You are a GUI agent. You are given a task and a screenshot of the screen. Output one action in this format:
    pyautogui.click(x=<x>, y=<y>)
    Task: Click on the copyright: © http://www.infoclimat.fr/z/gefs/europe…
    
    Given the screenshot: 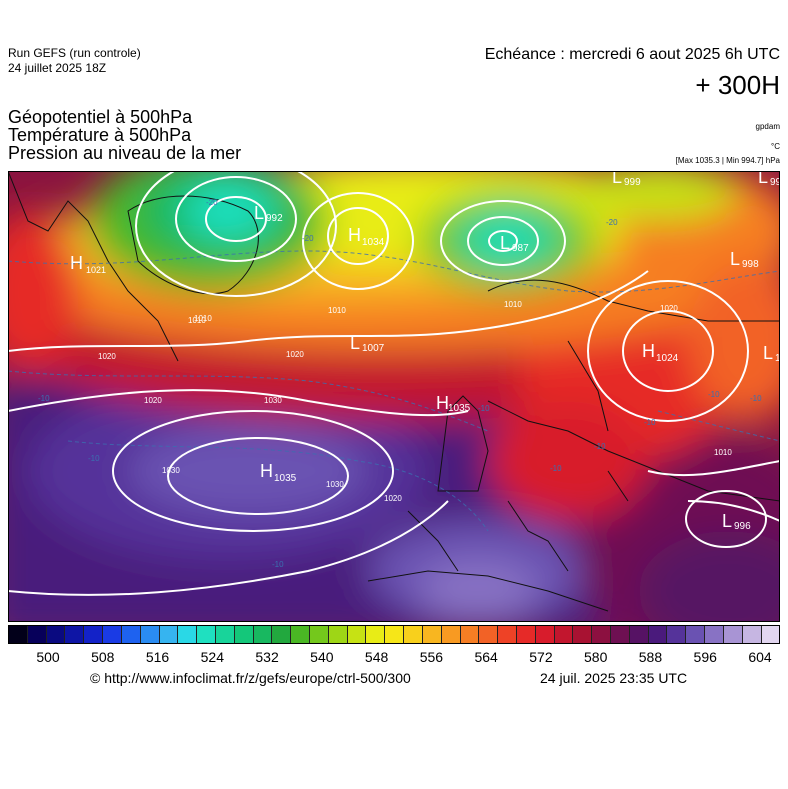 What is the action you would take?
    pyautogui.click(x=250, y=678)
    